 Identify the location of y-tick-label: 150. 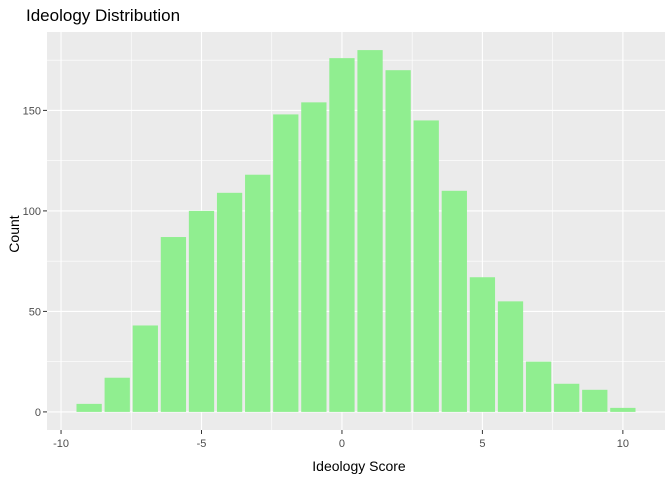
(32, 111).